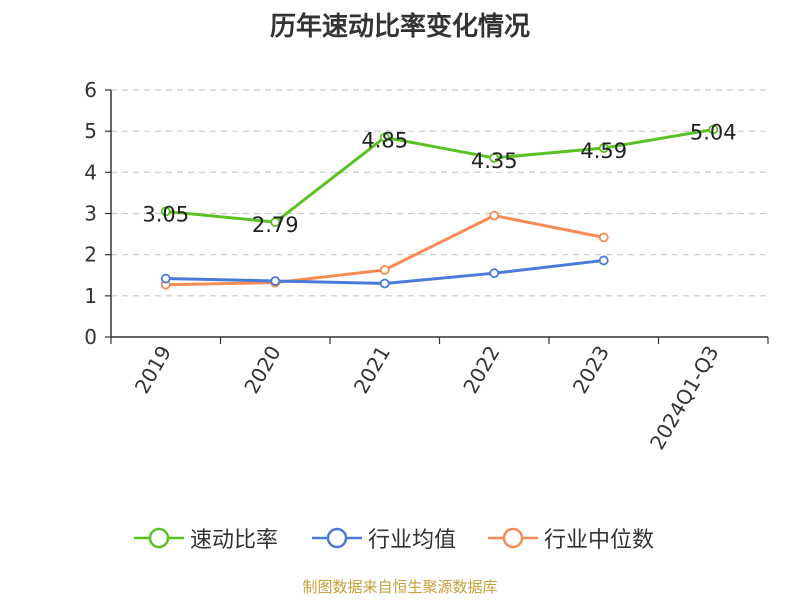 This screenshot has height=600, width=800. I want to click on legend-item-series-2: 行业中位数, so click(571, 538).